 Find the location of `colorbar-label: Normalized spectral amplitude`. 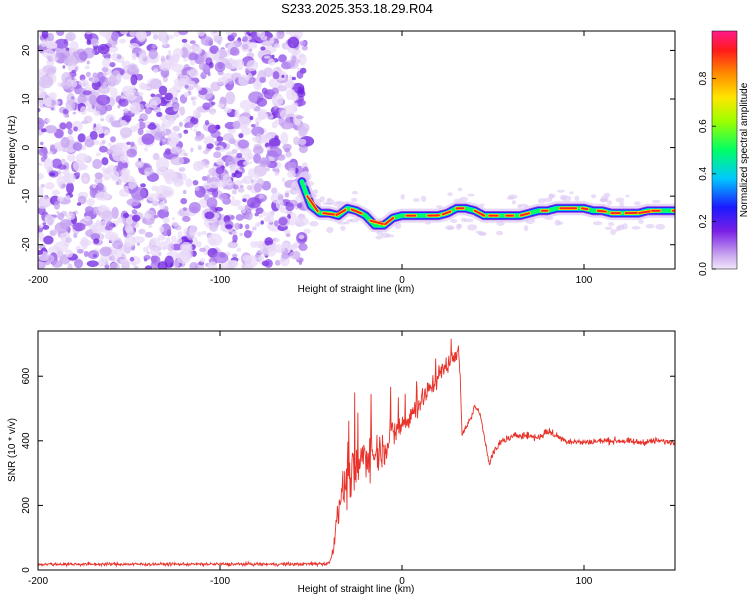

colorbar-label: Normalized spectral amplitude is located at coordinates (744, 149).